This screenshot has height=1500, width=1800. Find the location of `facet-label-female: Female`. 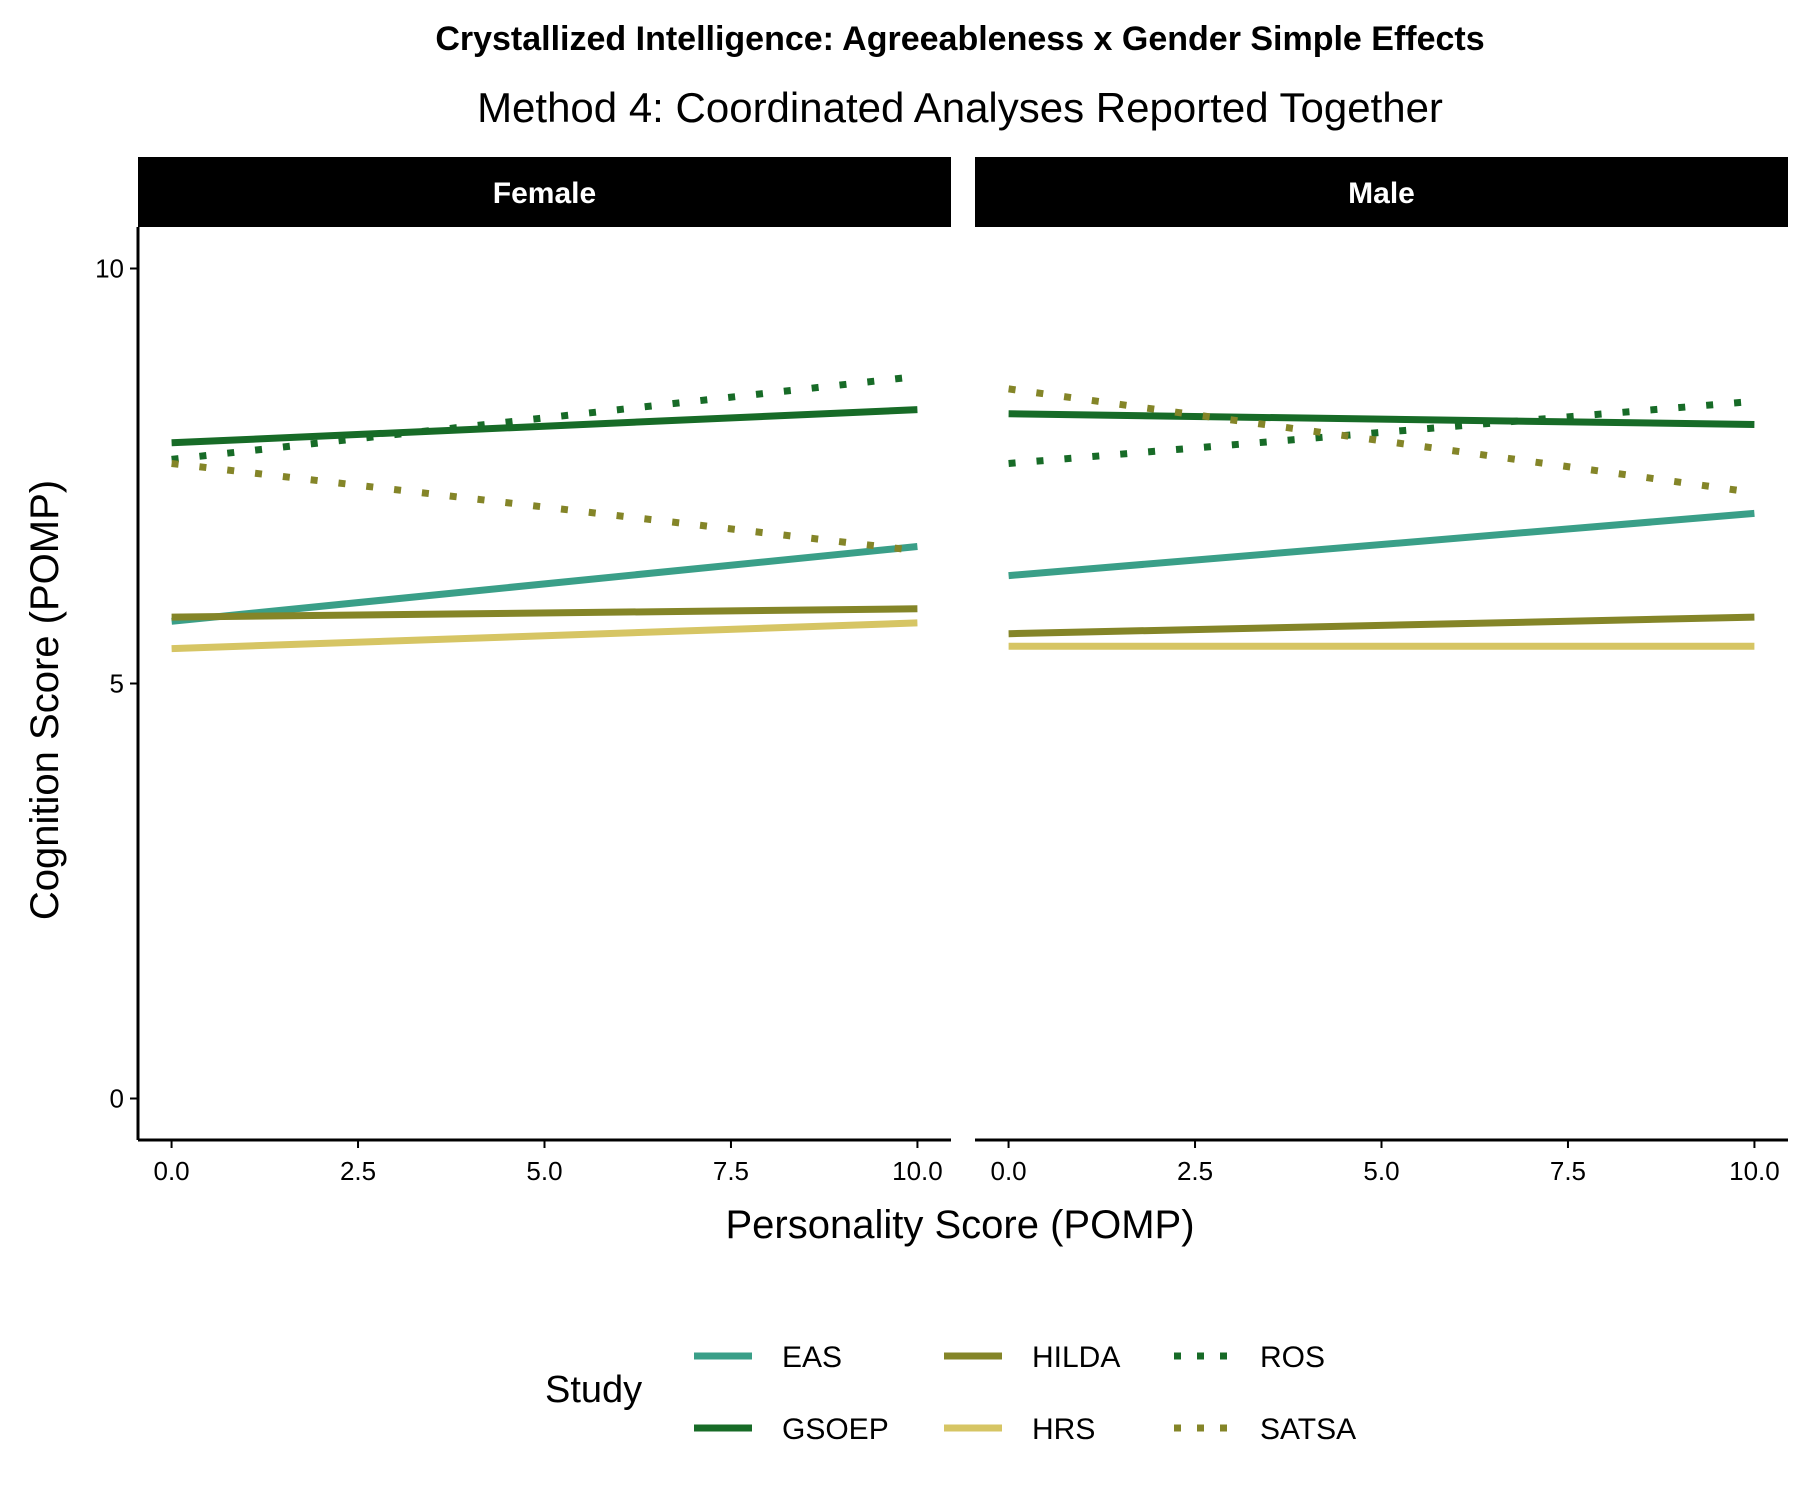

facet-label-female: Female is located at coordinates (544, 193).